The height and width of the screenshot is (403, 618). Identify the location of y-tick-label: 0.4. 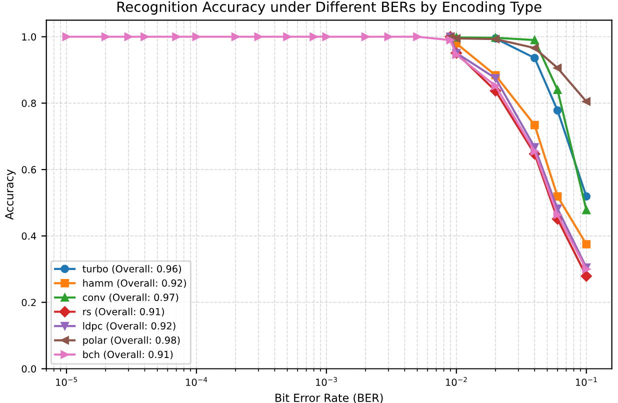
(29, 236).